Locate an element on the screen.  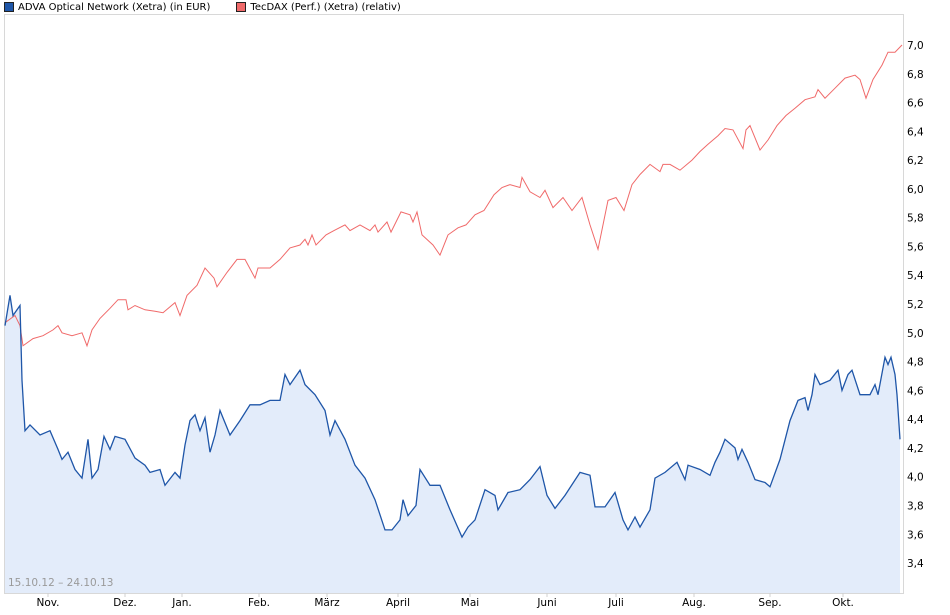
legend-label-adva: ADVA Optical Network (Xetra) (in EUR) is located at coordinates (114, 7).